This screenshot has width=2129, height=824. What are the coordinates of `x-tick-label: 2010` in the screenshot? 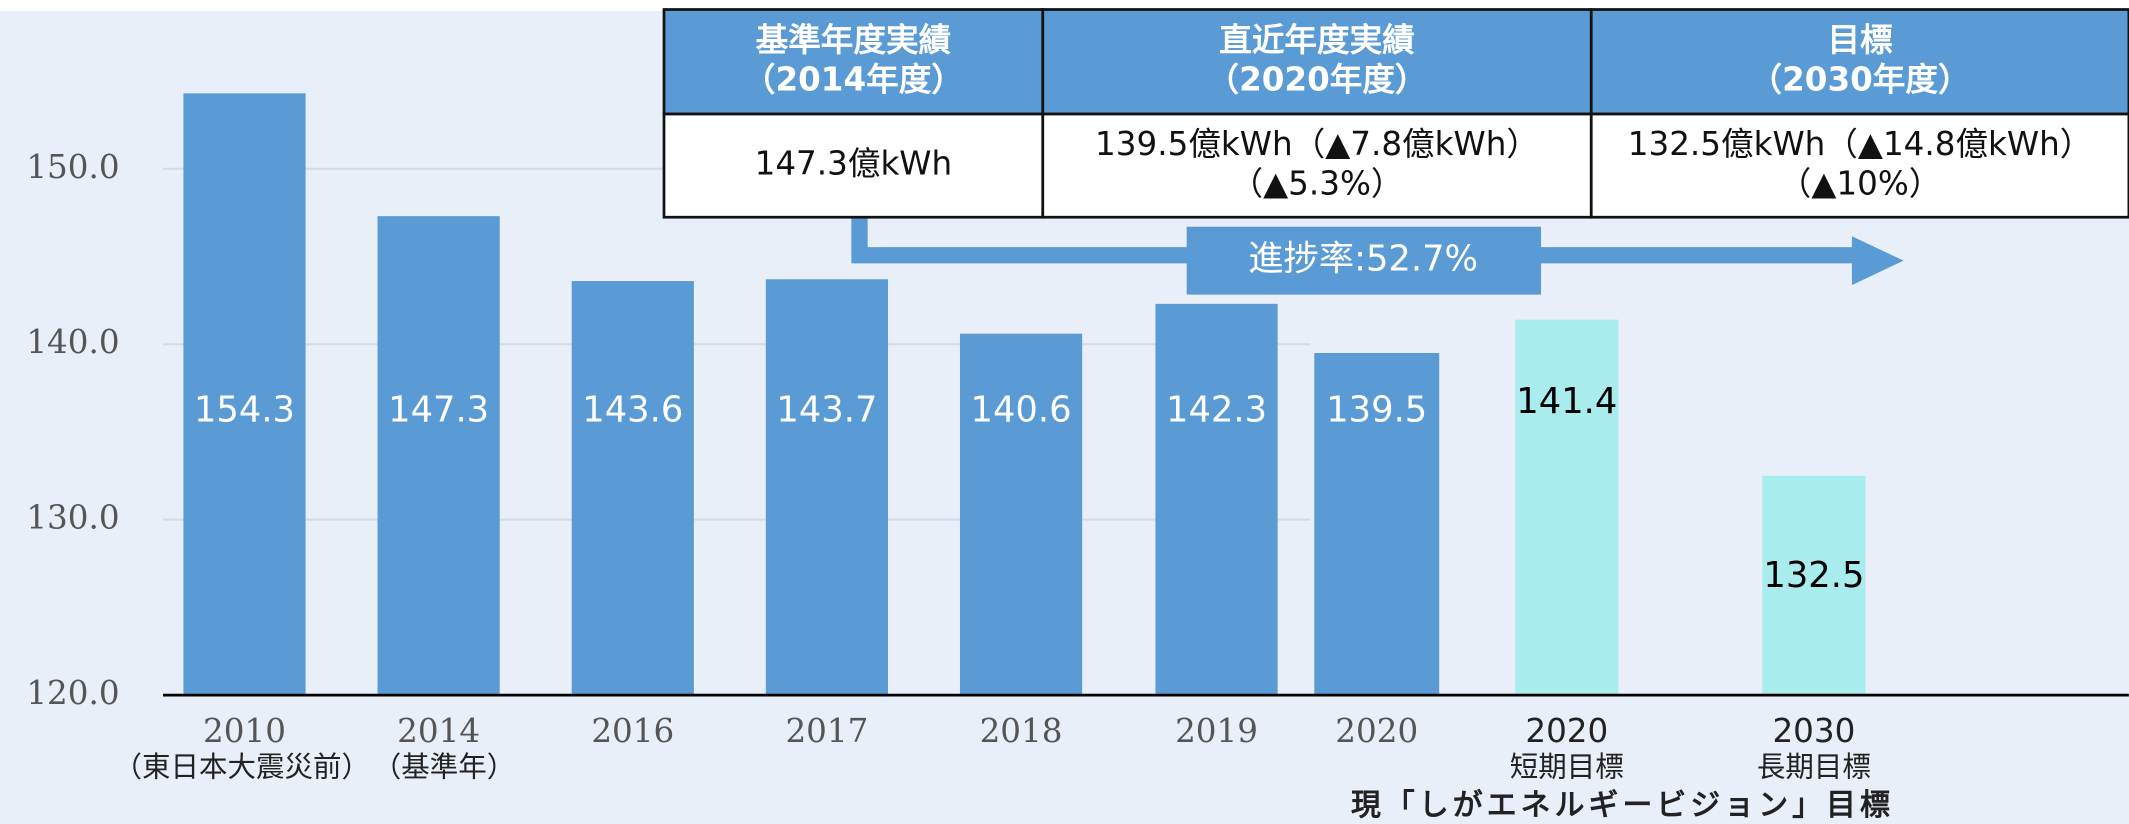 It's located at (244, 731).